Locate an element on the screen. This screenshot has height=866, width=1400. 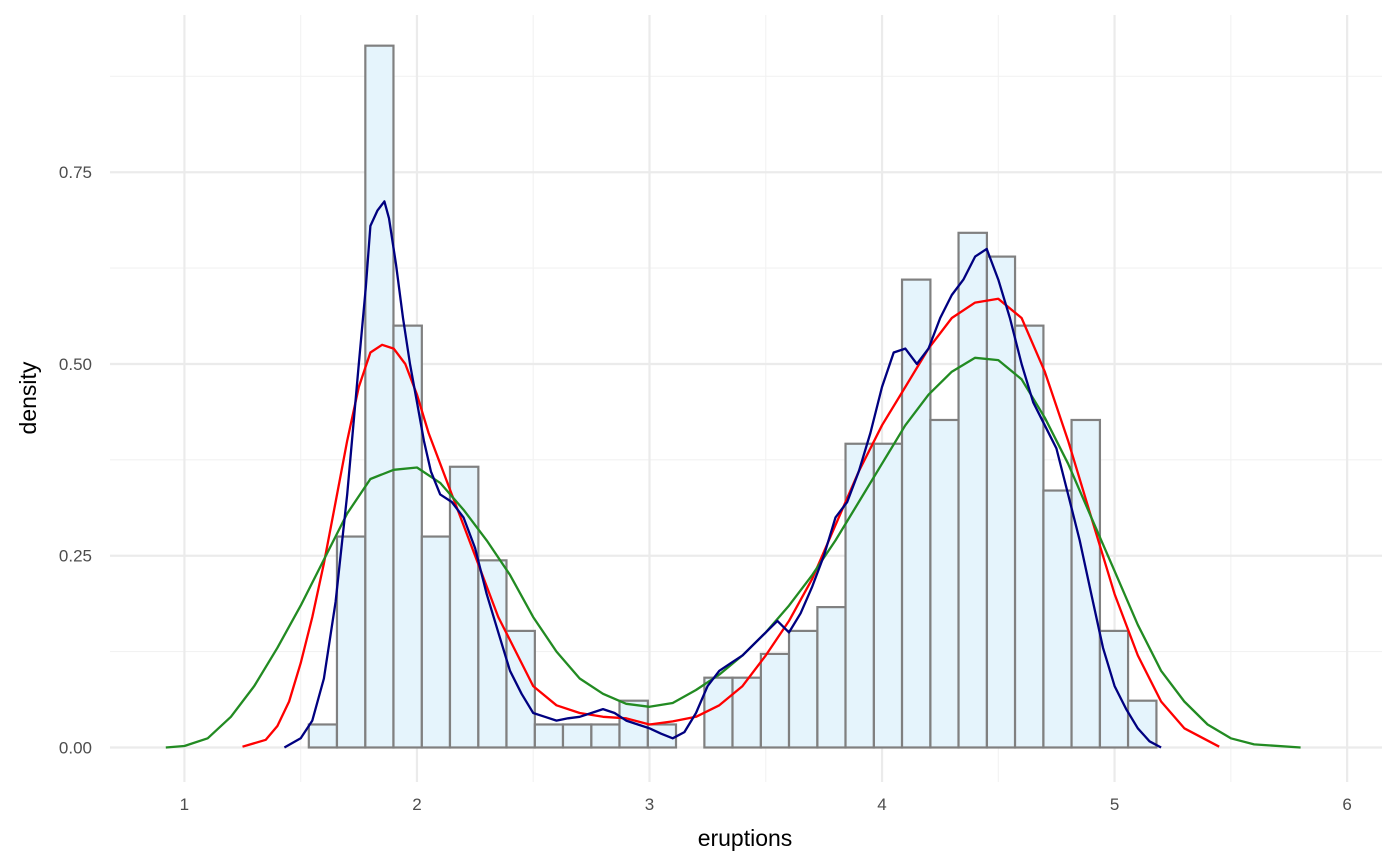
x-axis-ticks: 1 2 3 4 5 6 is located at coordinates (766, 804).